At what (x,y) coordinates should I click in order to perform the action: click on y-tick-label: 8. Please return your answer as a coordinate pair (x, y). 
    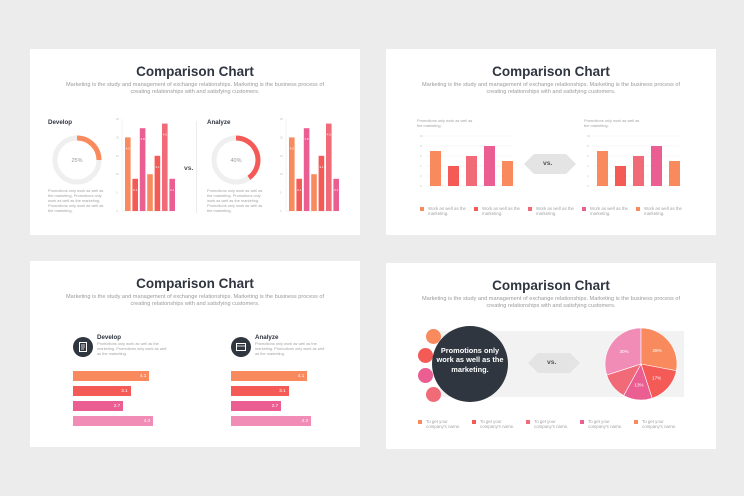
    Looking at the image, I should click on (421, 146).